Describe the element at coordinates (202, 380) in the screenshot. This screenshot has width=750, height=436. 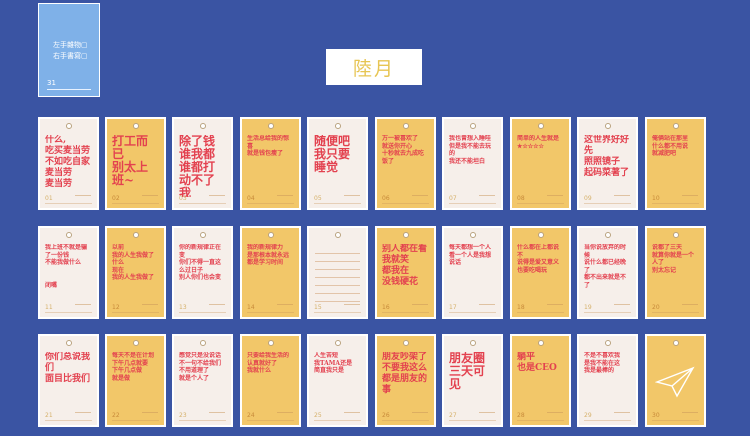
I see `day-card-23: 感觉只是没说话 不一句不给我们 不用道理了 就是个人了 23` at that location.